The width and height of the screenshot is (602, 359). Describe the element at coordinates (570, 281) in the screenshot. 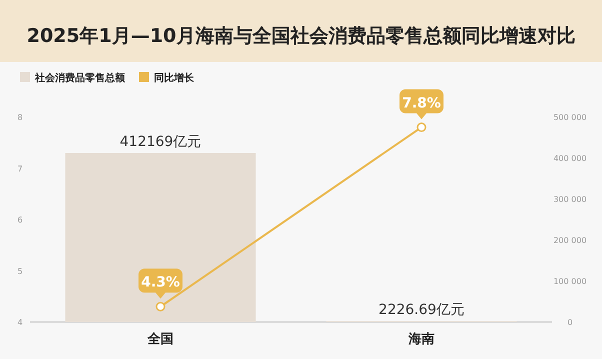

I see `y2-tick-label: 100 000` at that location.